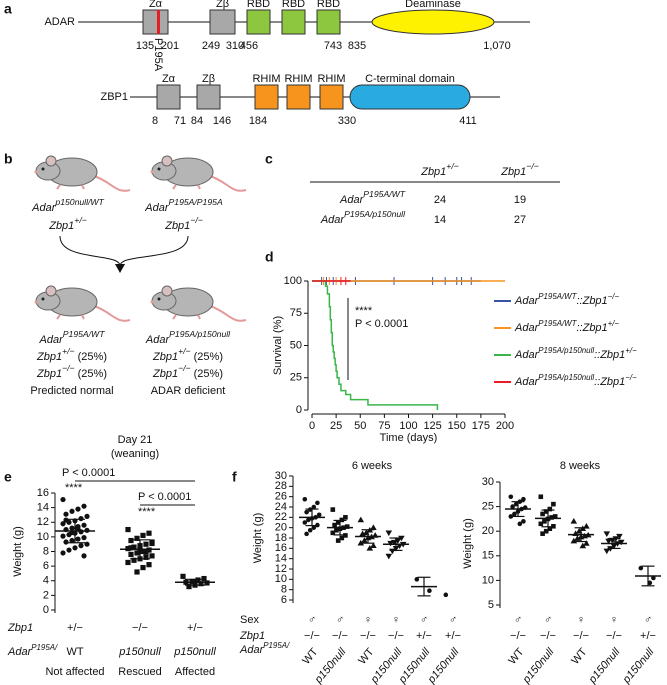 The height and width of the screenshot is (685, 667). Describe the element at coordinates (258, 538) in the screenshot. I see `y-axis-label: Weight (g)` at that location.